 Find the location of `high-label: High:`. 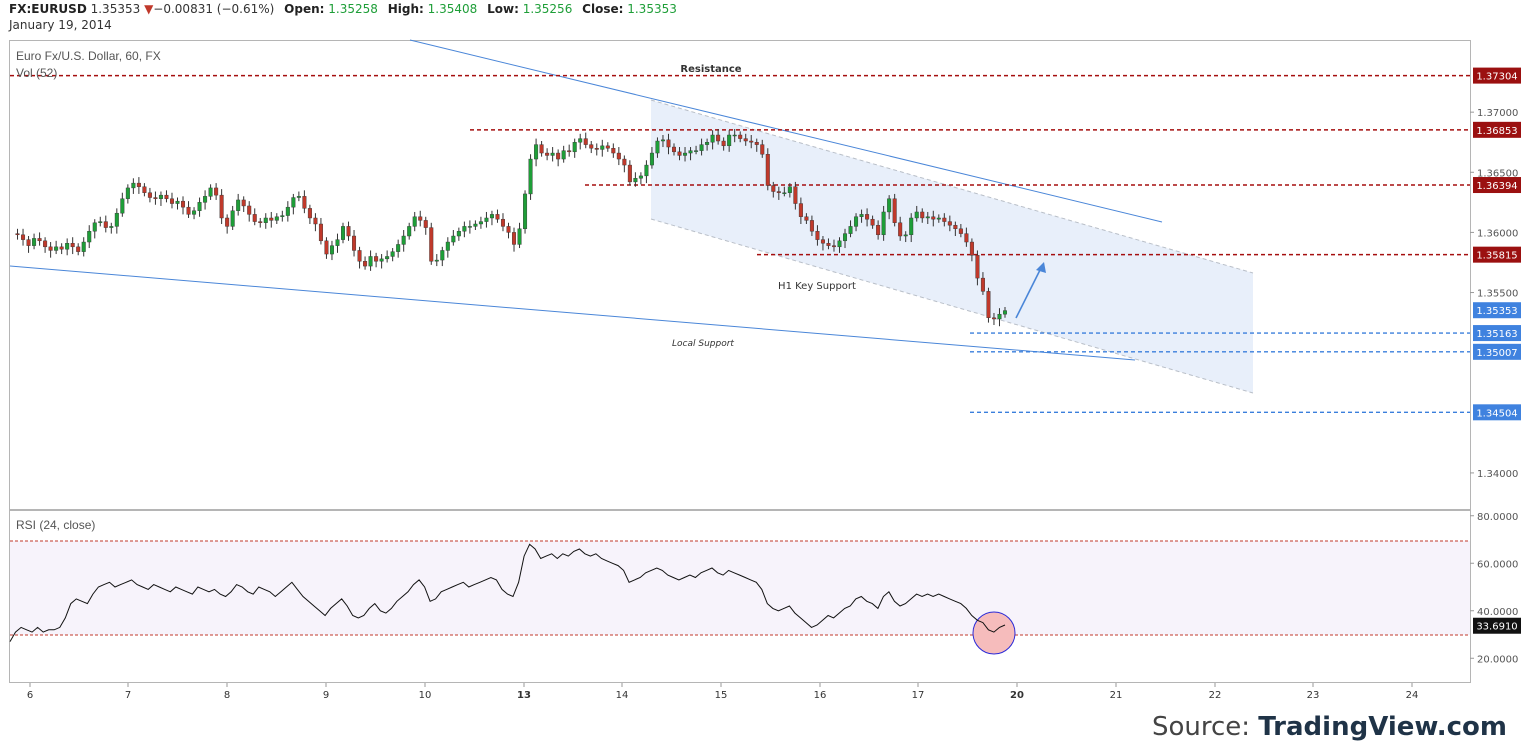

high-label: High: is located at coordinates (405, 9).